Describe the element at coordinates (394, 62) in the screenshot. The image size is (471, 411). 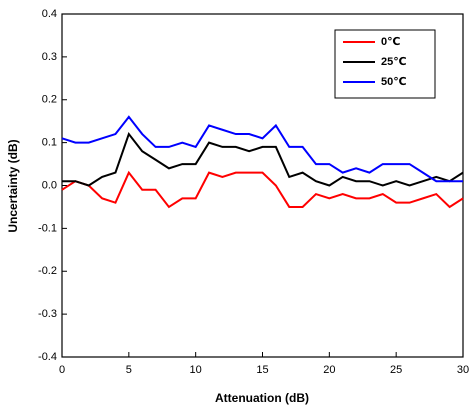
I see `legend-label: 25℃` at that location.